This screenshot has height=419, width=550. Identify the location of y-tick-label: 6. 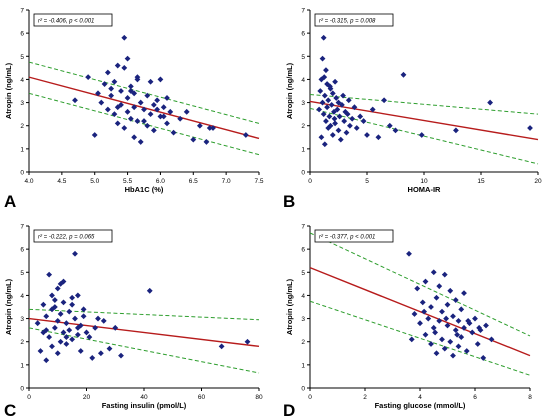
(22, 250).